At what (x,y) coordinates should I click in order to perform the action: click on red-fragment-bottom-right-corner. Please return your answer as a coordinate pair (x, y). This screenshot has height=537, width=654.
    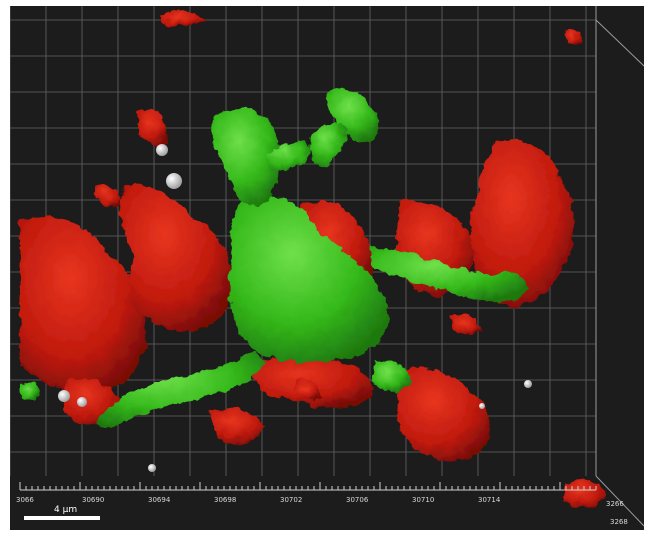
    Looking at the image, I should click on (584, 494).